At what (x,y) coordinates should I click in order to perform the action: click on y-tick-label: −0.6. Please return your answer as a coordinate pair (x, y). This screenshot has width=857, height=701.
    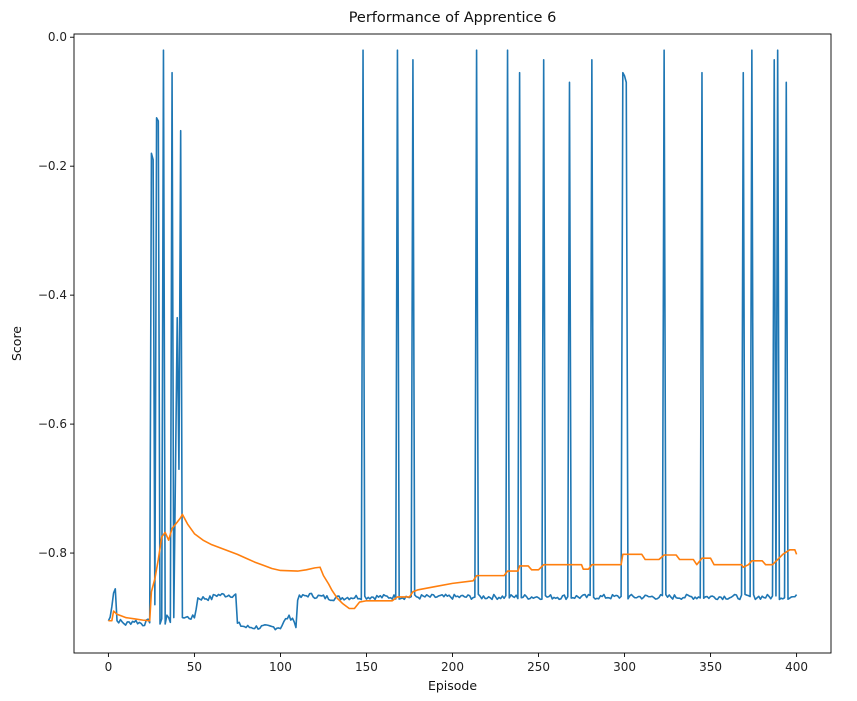
    Looking at the image, I should click on (52, 424).